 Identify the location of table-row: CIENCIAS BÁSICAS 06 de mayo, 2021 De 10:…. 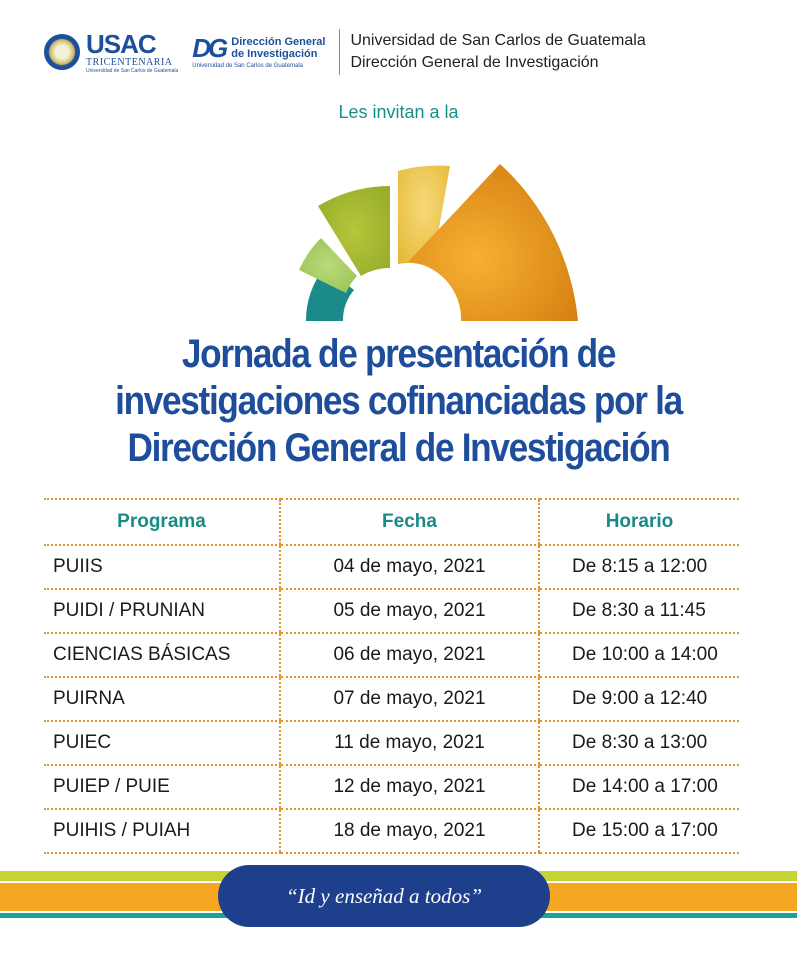
(391, 655).